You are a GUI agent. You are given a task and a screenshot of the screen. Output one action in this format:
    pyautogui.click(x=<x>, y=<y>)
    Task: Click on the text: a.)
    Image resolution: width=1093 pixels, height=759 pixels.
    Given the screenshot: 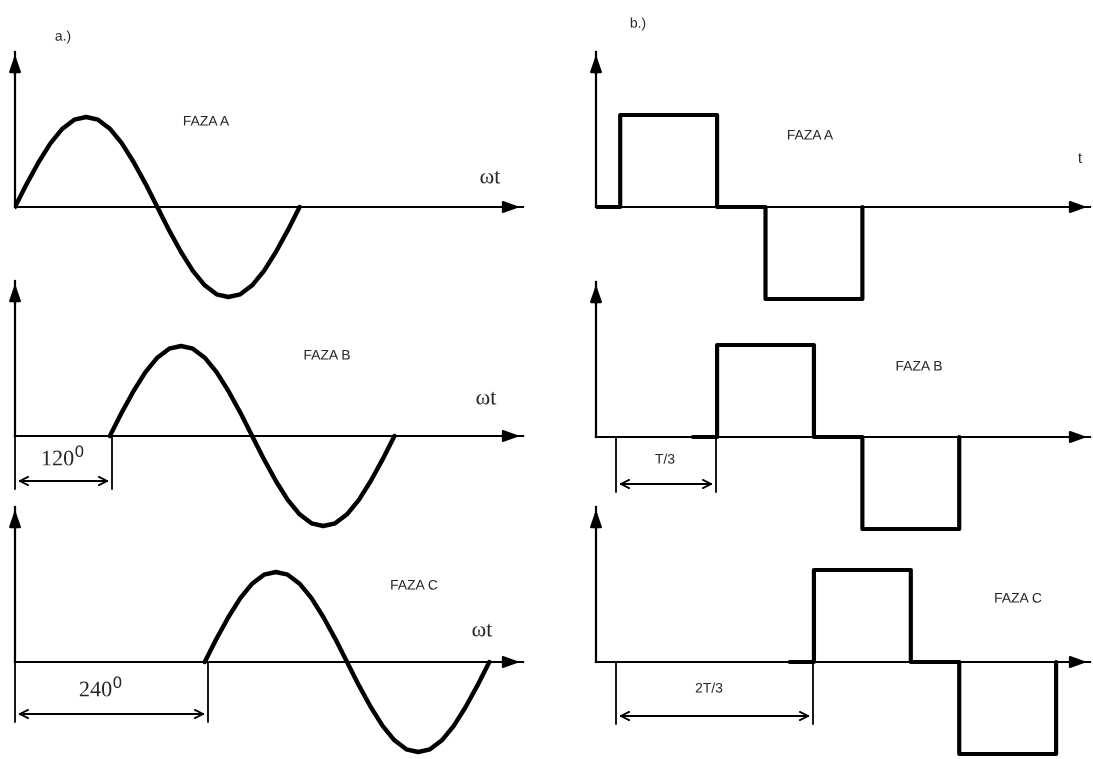 What is the action you would take?
    pyautogui.click(x=63, y=37)
    